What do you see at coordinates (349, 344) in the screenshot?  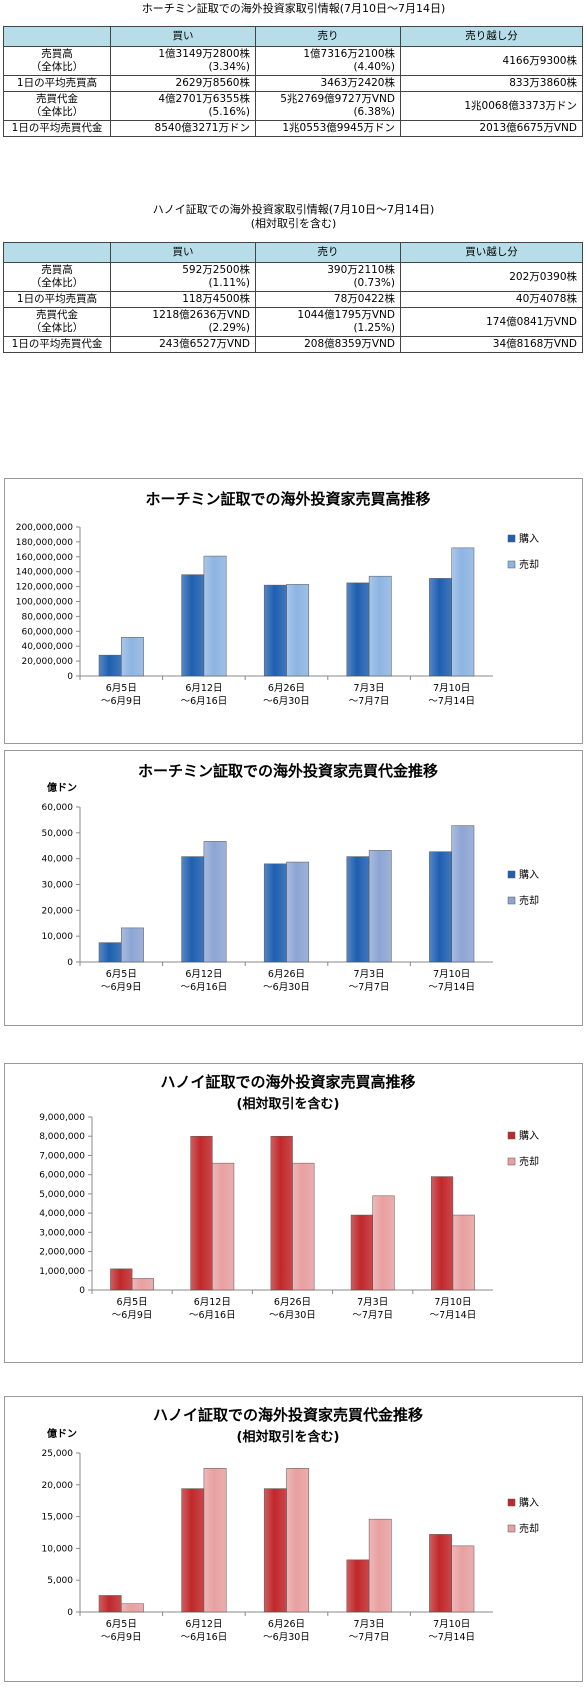 I see `sell-cell-line: 208億8359万VND` at bounding box center [349, 344].